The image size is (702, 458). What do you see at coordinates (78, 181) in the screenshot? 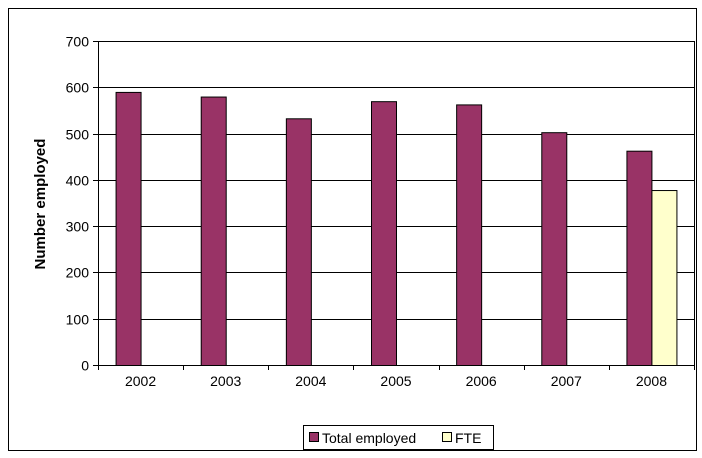
I see `y-tick-label: 400` at bounding box center [78, 181].